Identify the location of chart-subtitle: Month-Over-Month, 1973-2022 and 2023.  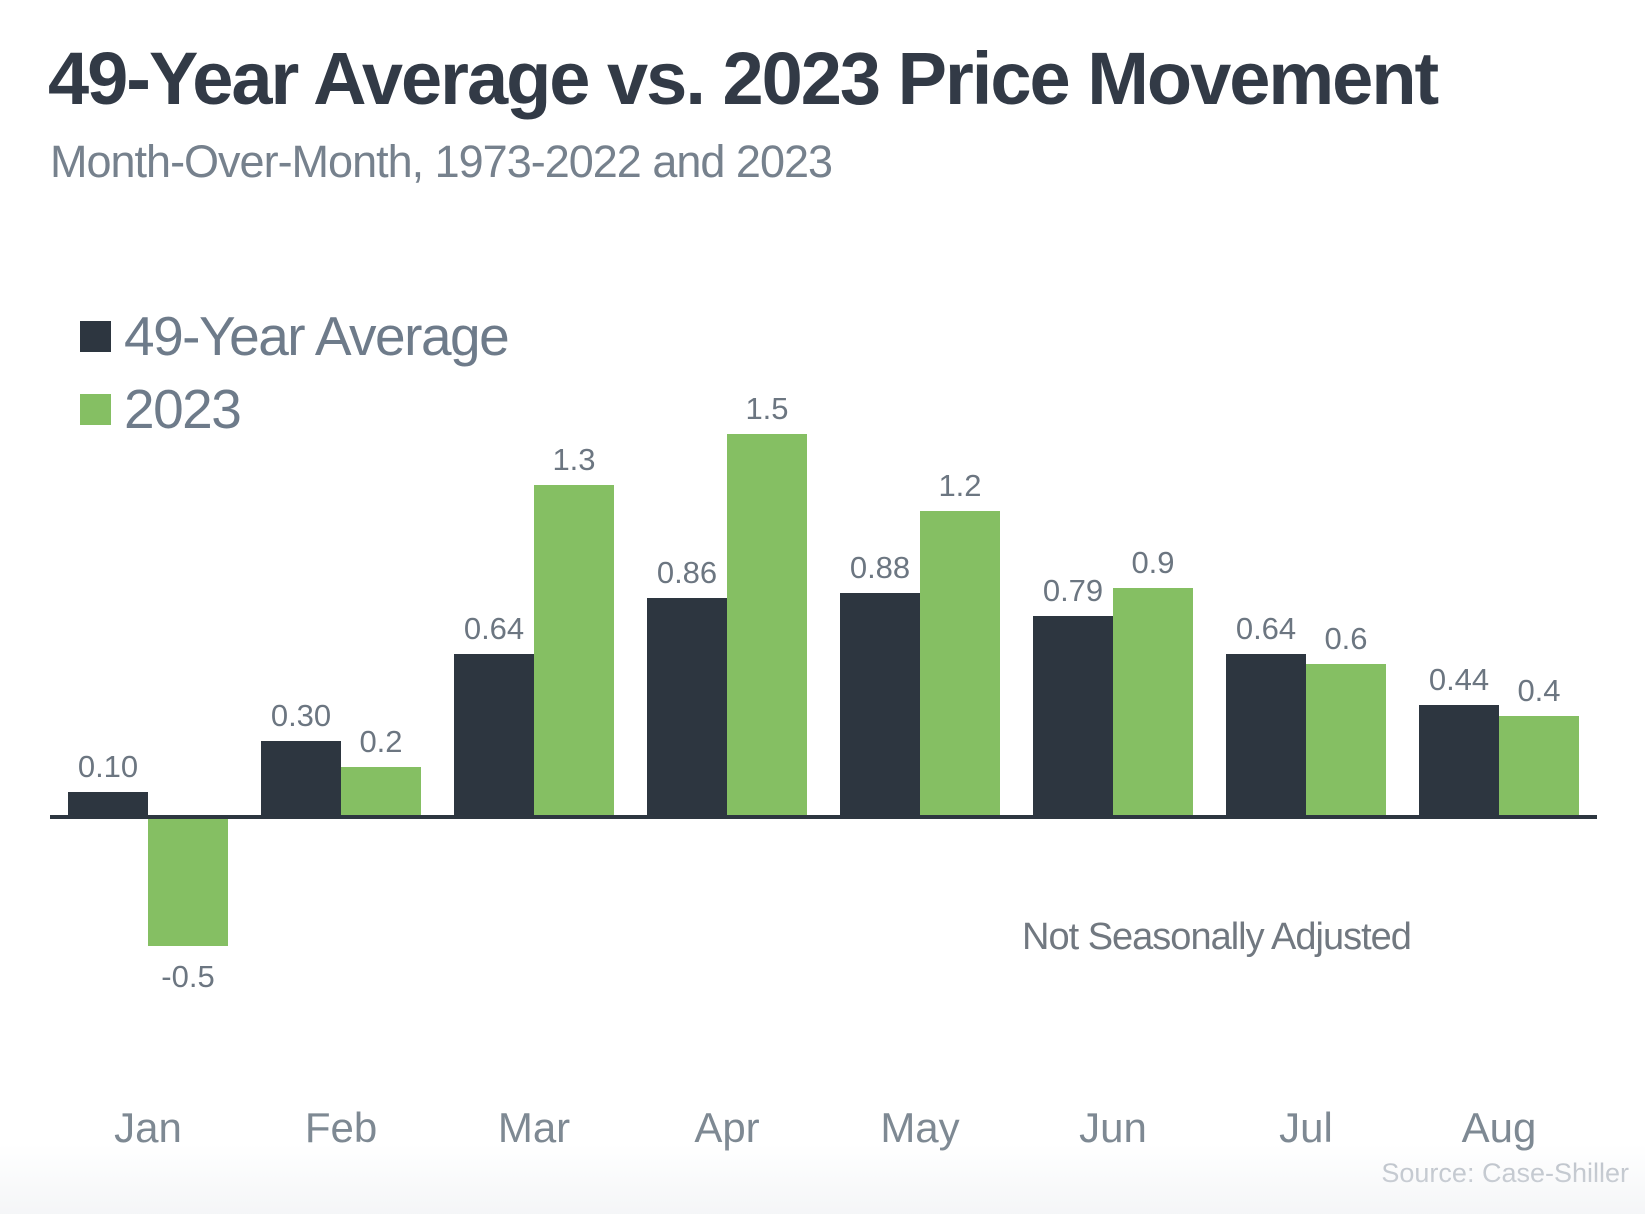
(441, 161).